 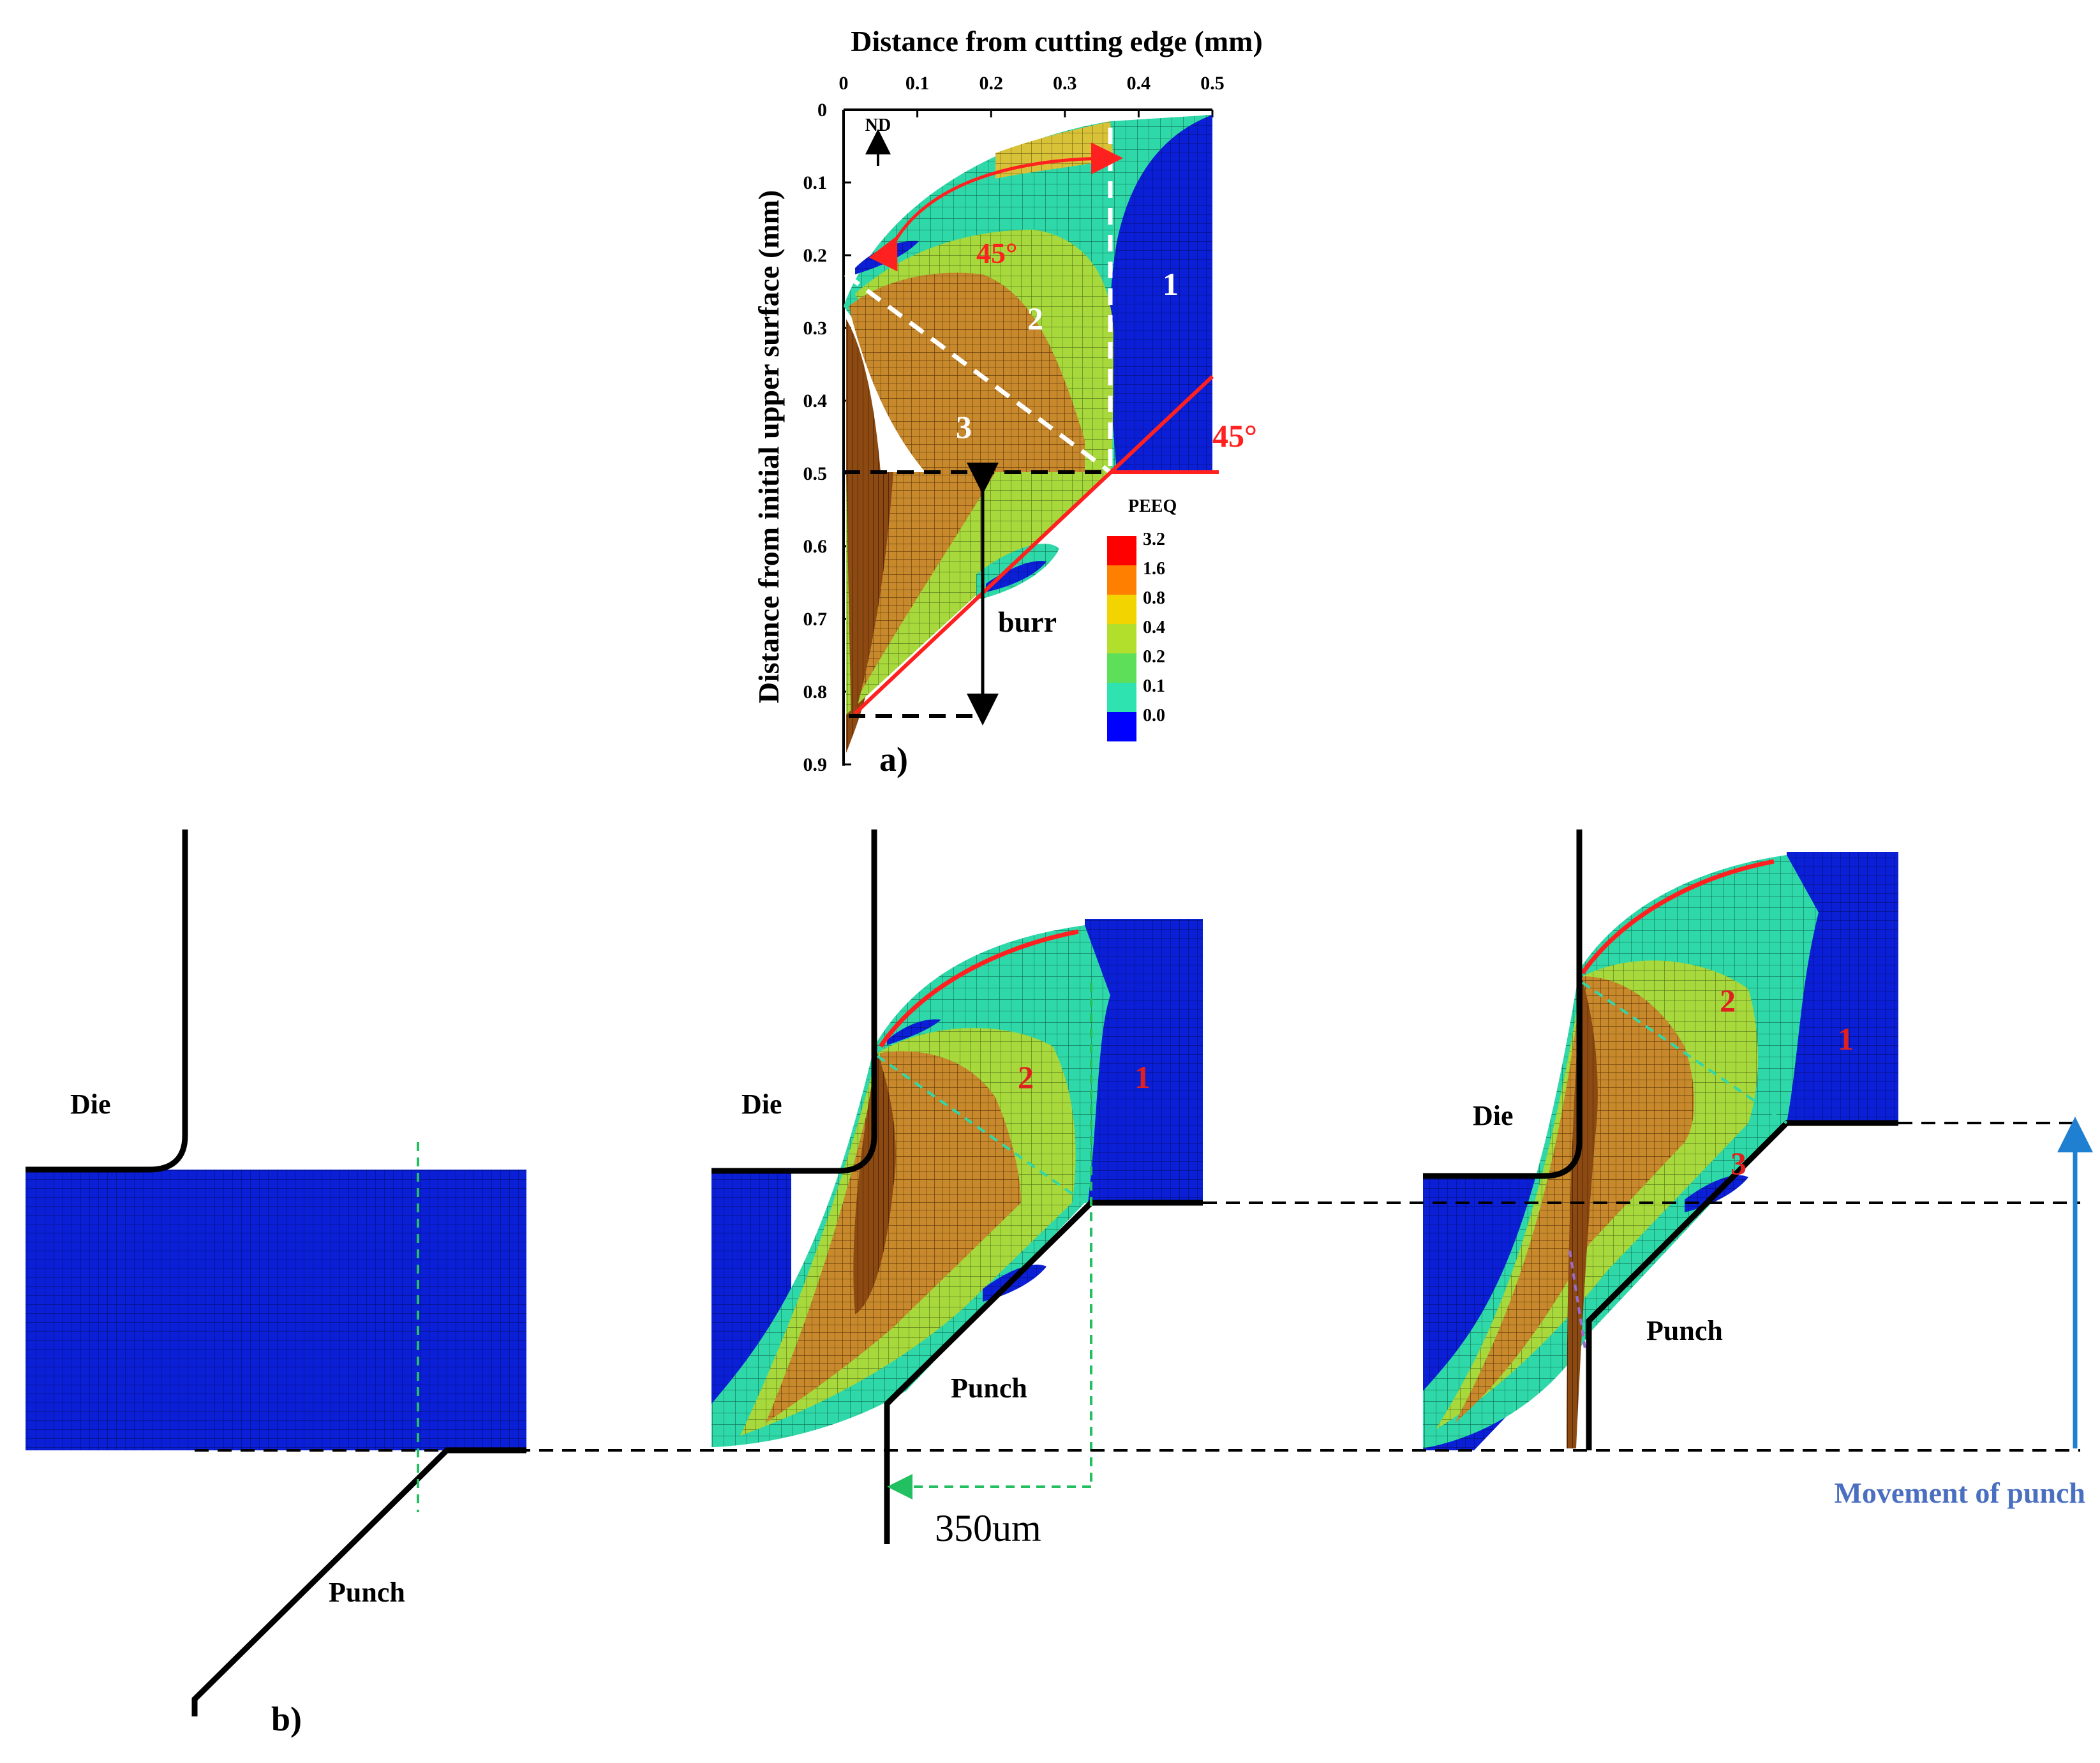 What do you see at coordinates (1728, 1000) in the screenshot?
I see `stage-3-zone-2-label: 2` at bounding box center [1728, 1000].